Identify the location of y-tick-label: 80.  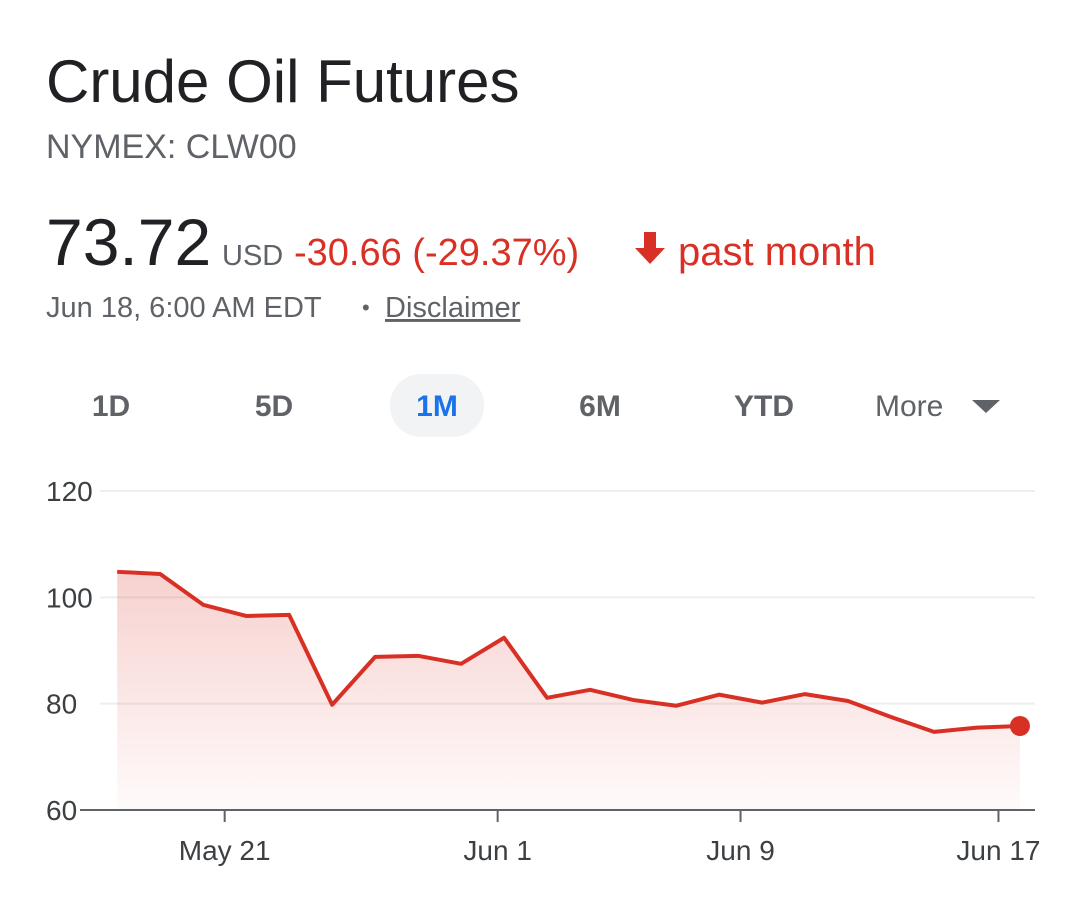
(61, 704).